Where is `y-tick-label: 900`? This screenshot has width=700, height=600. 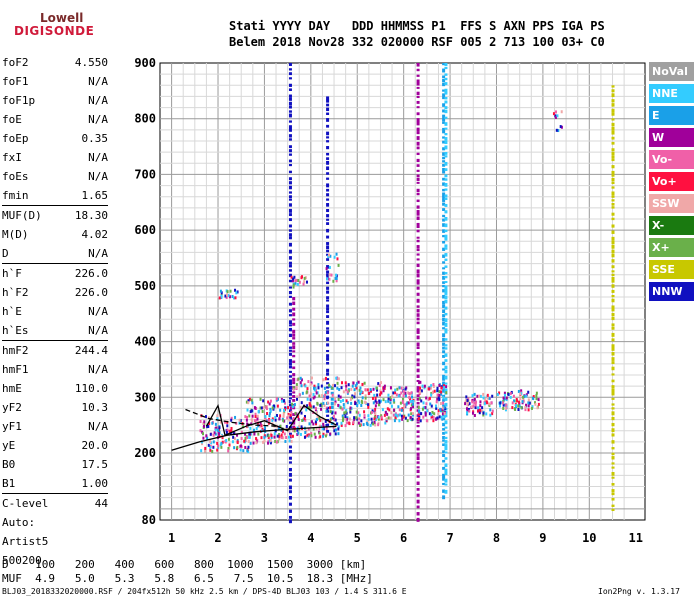 y-tick-label: 900 is located at coordinates (145, 63).